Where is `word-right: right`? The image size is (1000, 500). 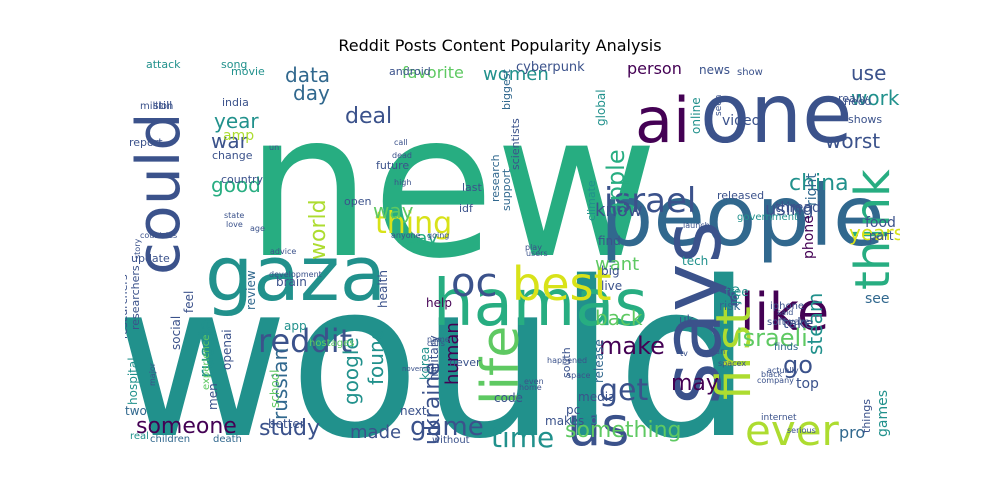
word-right: right is located at coordinates (812, 189).